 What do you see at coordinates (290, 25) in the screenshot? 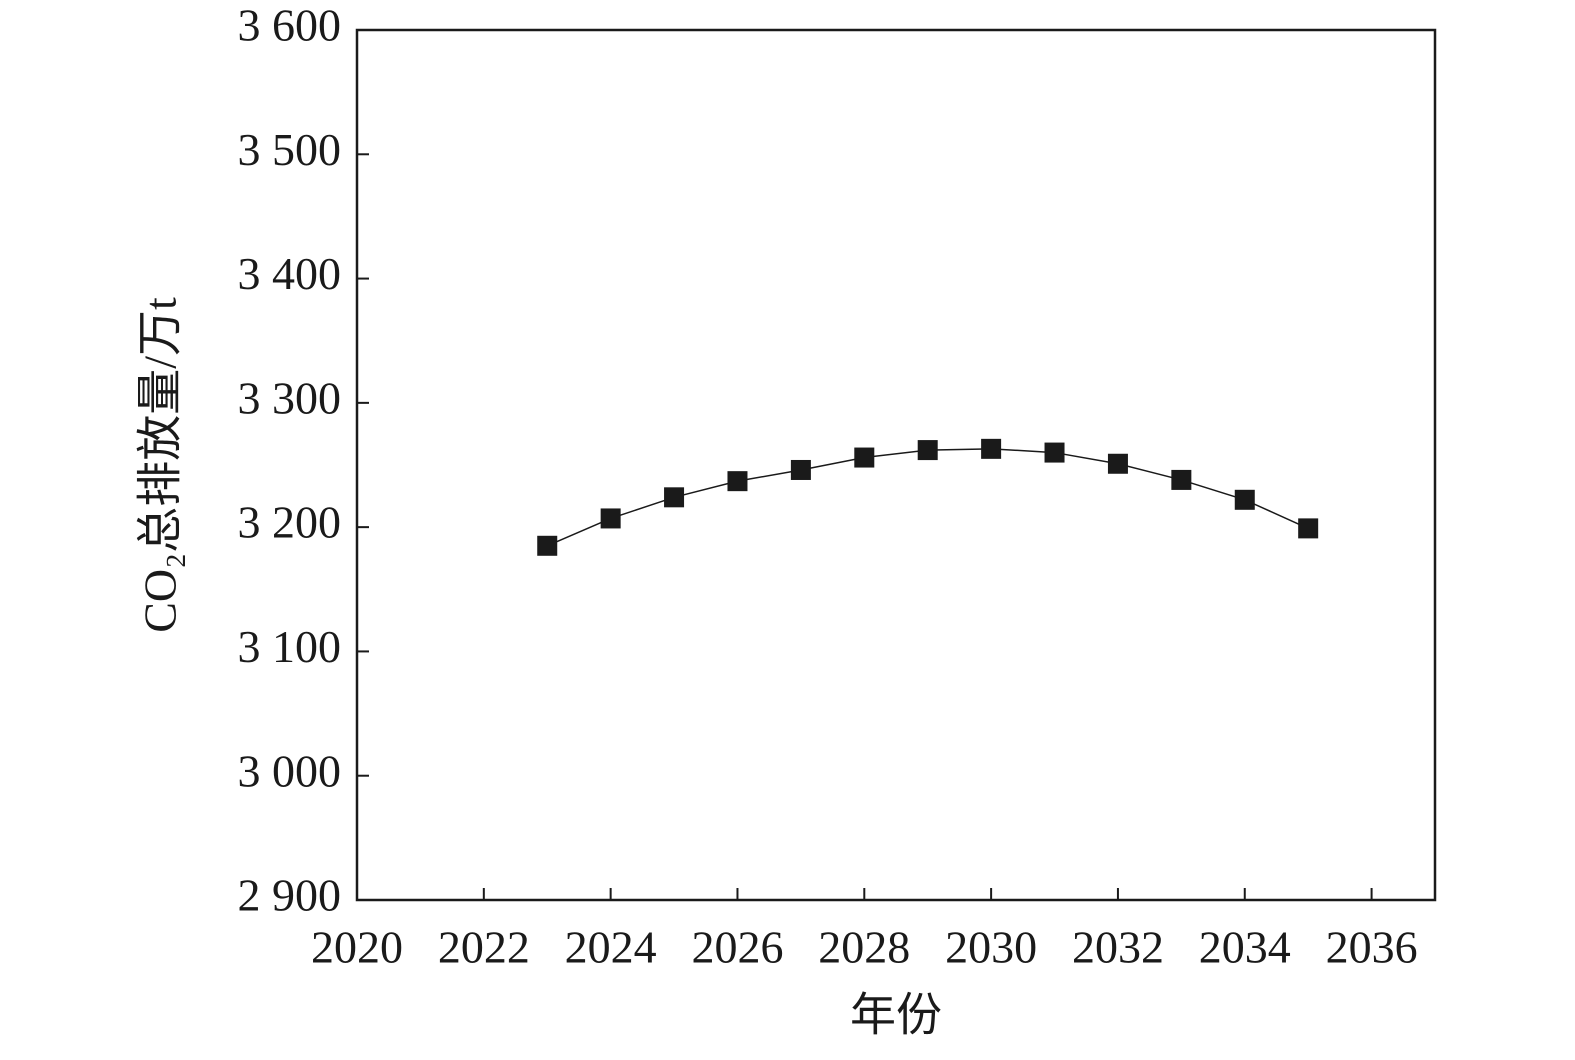
I see `y-tick-label: 3 600` at bounding box center [290, 25].